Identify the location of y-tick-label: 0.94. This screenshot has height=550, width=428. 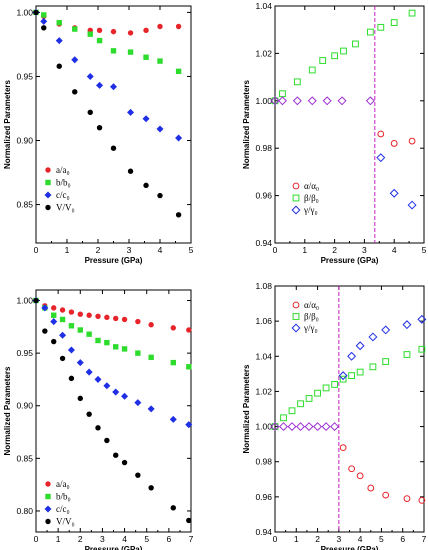
(263, 243).